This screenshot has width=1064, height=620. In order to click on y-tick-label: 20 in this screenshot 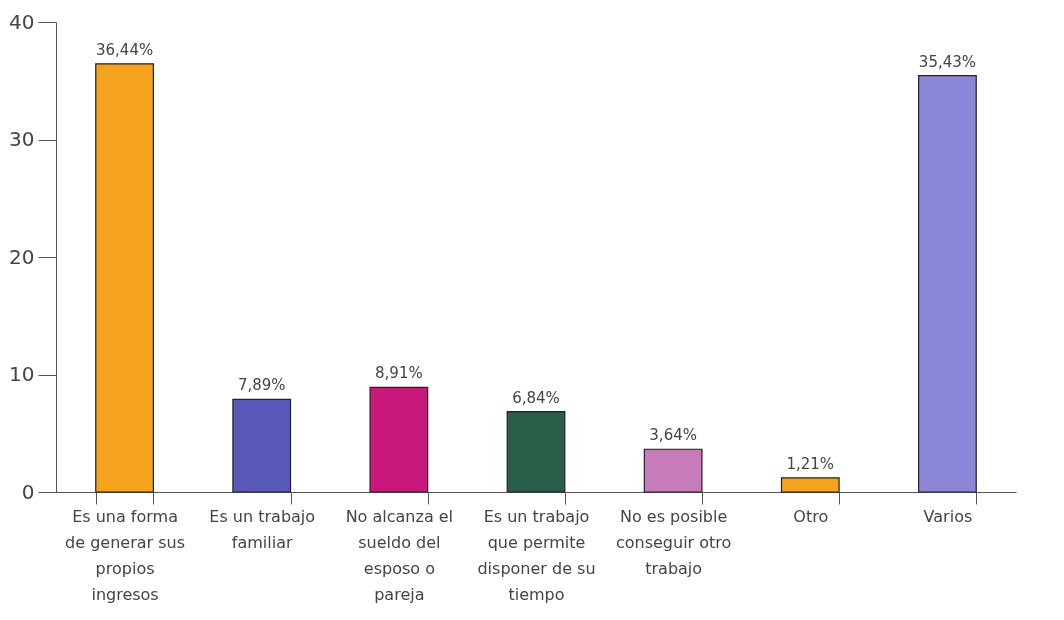, I will do `click(22, 256)`.